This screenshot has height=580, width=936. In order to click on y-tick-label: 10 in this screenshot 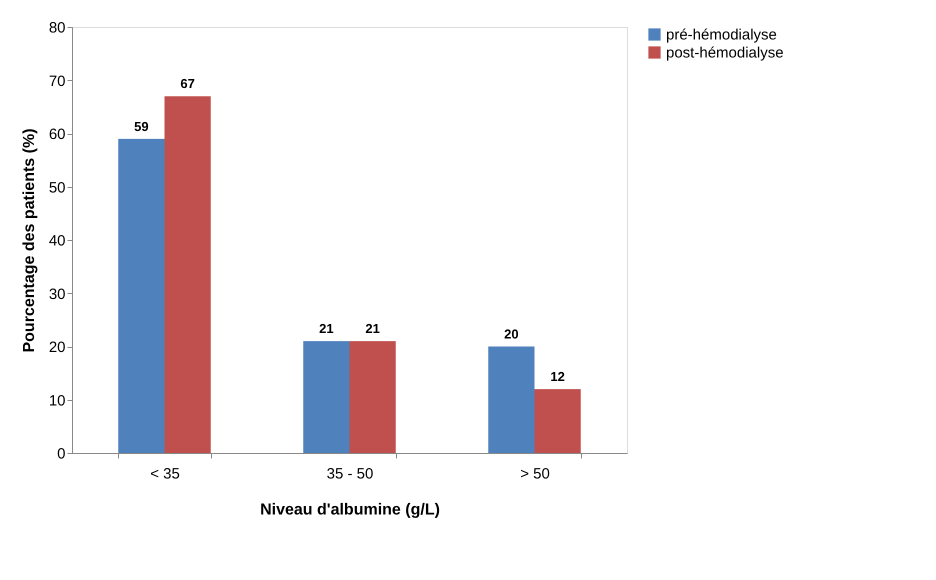, I will do `click(57, 401)`.